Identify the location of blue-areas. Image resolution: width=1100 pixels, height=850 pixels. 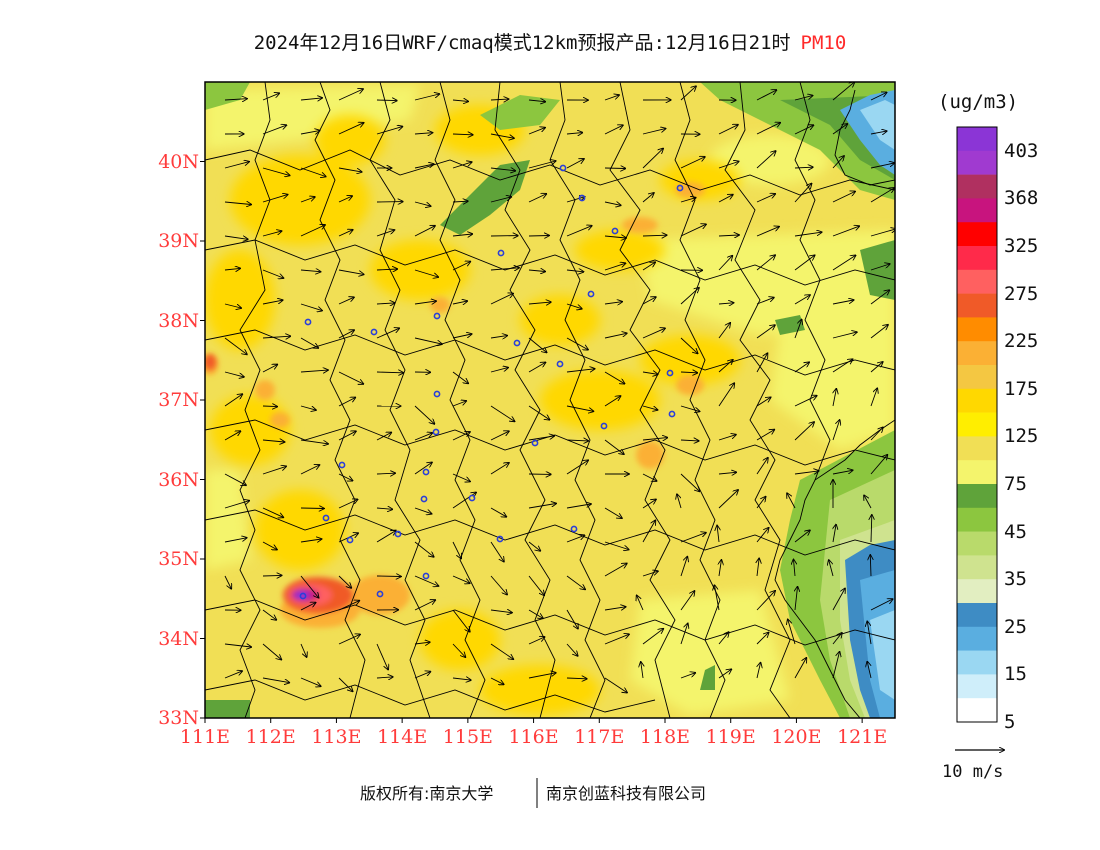
(867, 404).